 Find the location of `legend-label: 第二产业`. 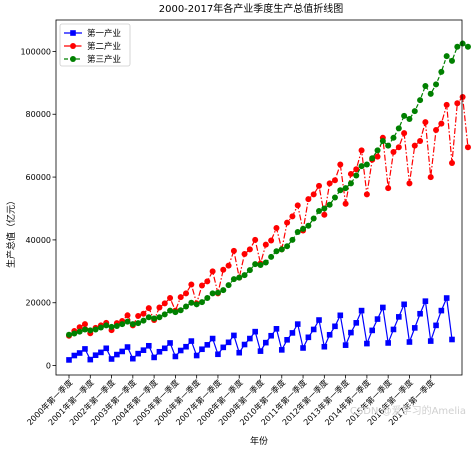

legend-label: 第二产业 is located at coordinates (104, 46).